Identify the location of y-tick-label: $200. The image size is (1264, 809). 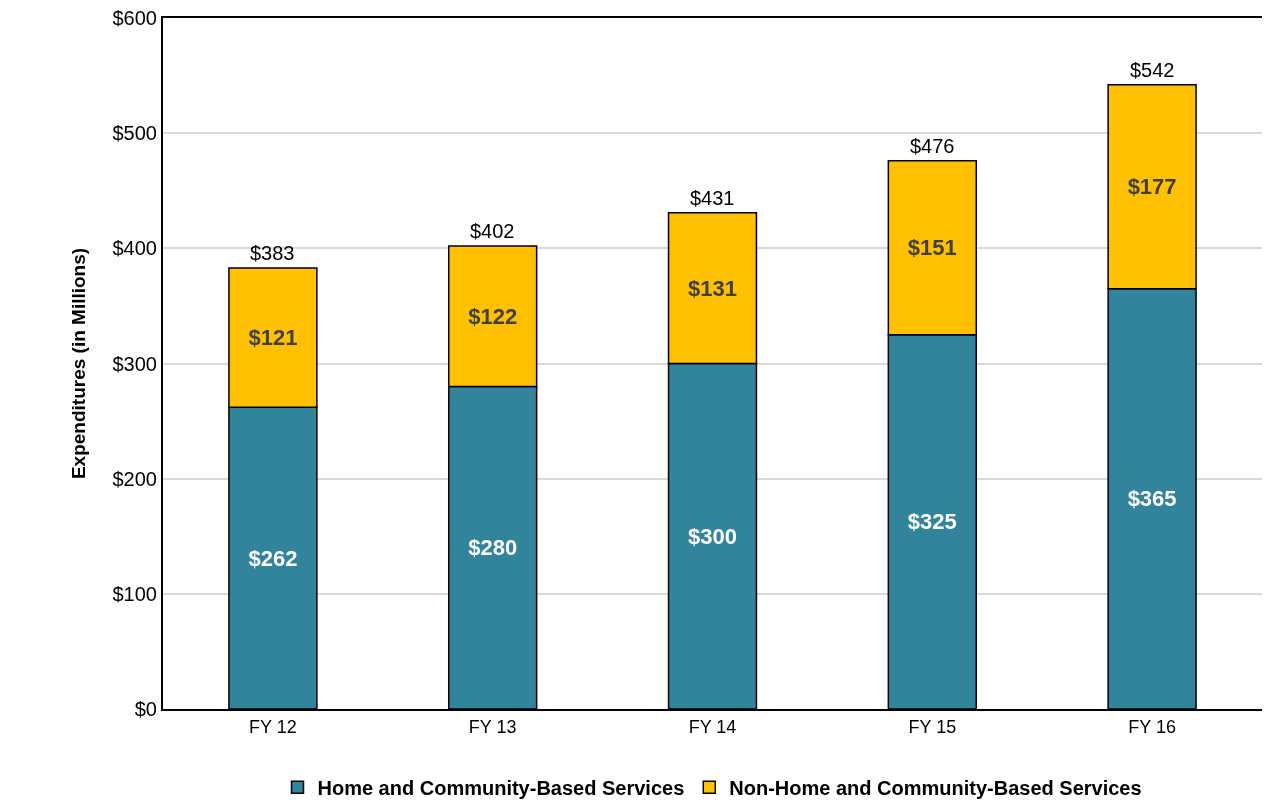
(134, 478).